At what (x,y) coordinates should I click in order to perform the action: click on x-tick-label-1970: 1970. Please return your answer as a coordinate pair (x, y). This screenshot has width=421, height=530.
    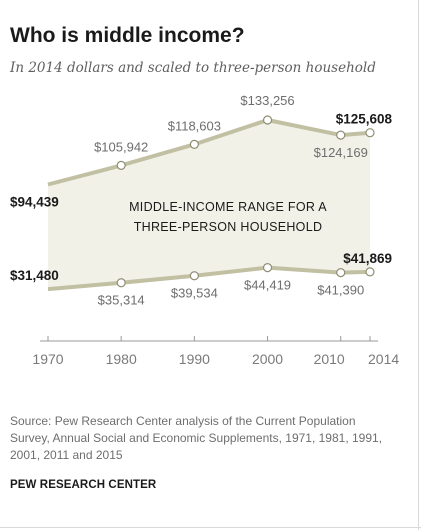
    Looking at the image, I should click on (47, 359).